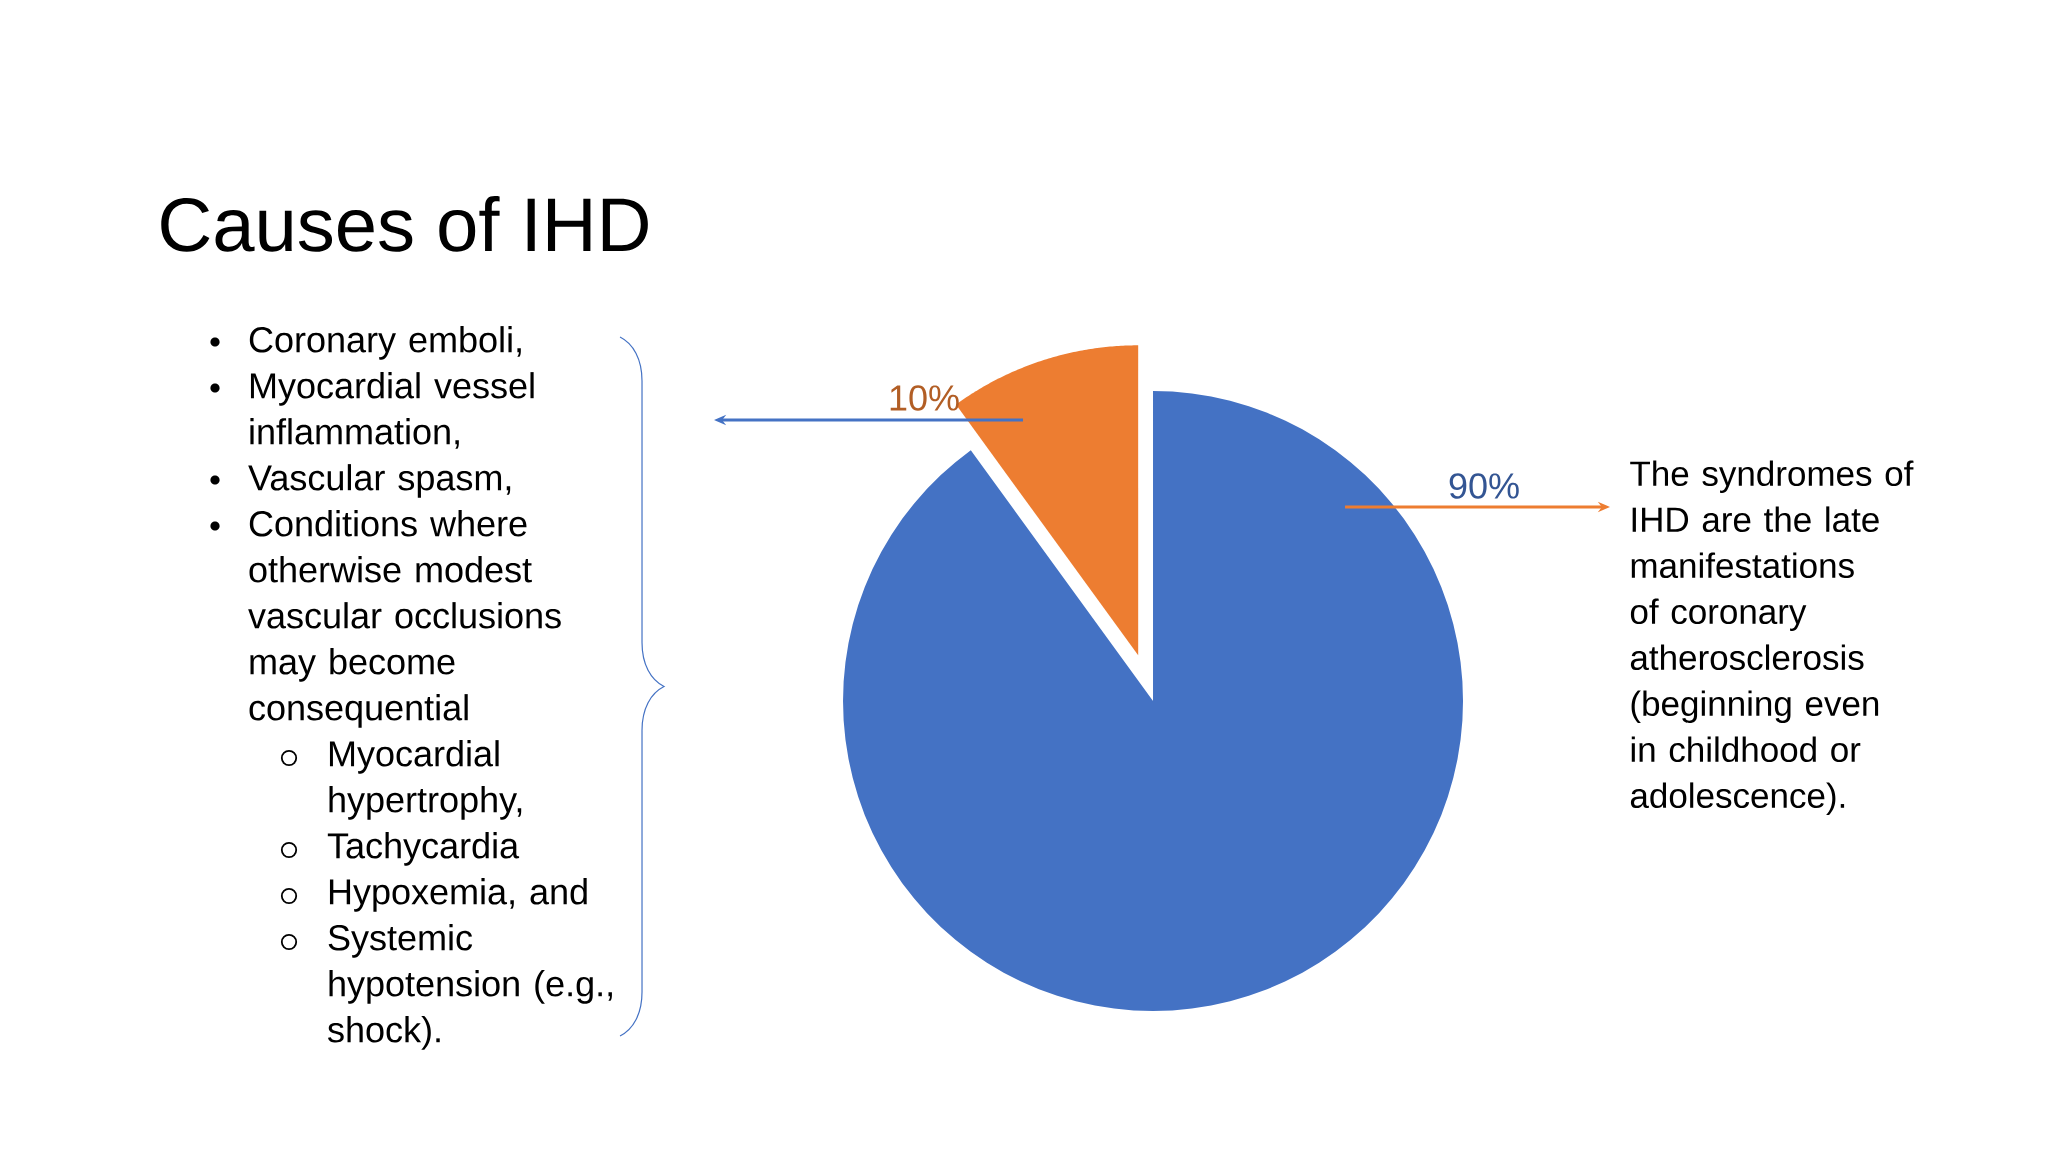 The height and width of the screenshot is (1152, 2048). I want to click on text: Coronary emboli,, so click(385, 343).